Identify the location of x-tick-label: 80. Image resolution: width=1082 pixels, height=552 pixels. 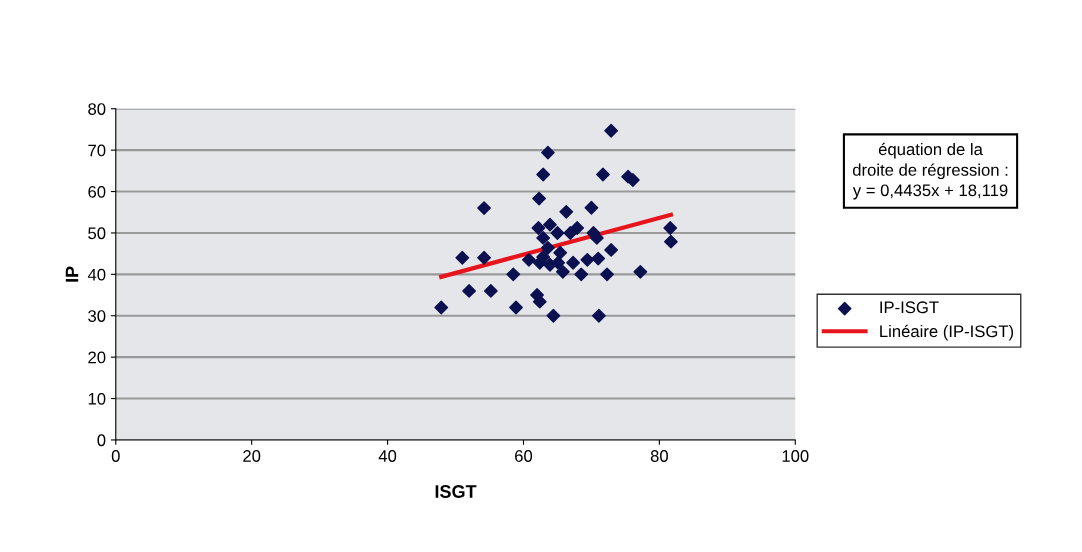
(659, 456).